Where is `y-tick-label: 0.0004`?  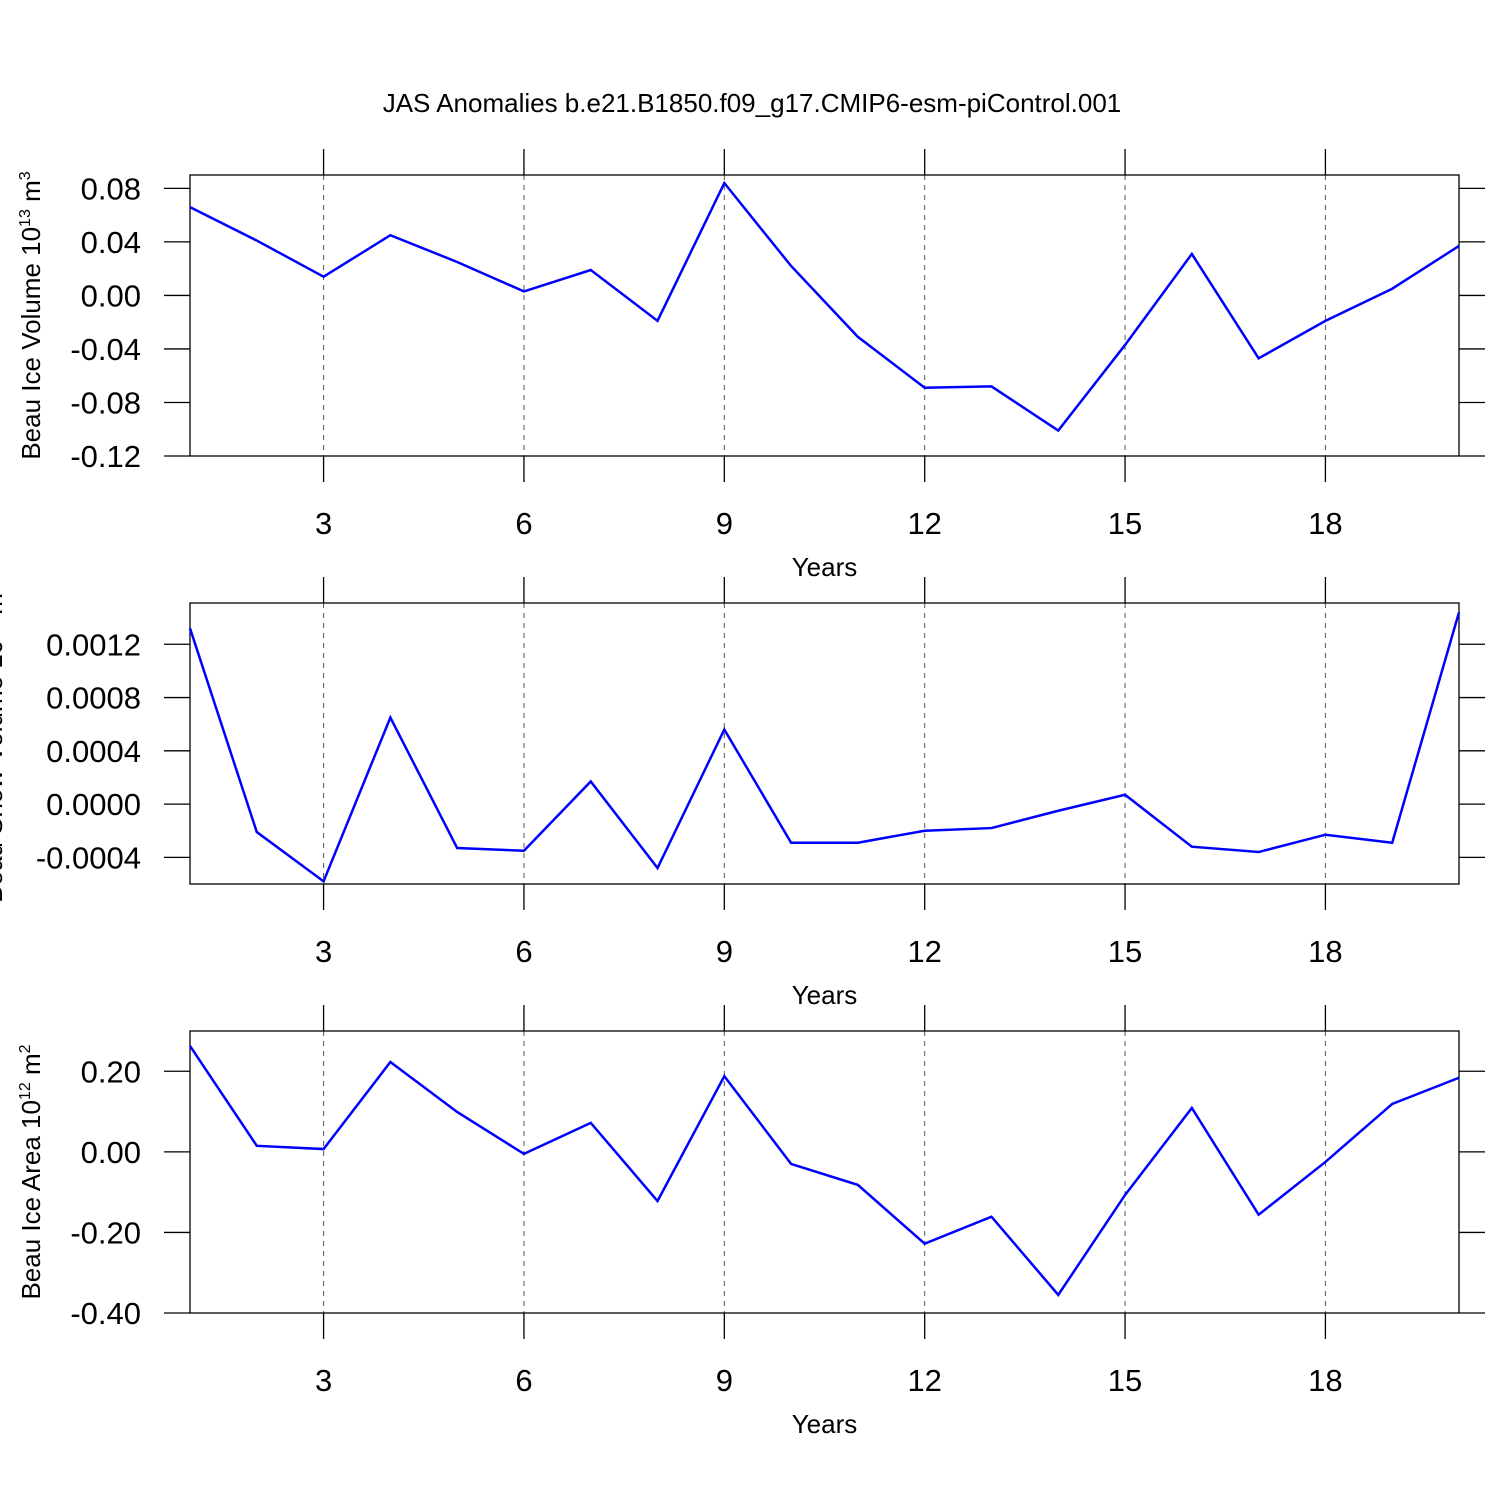 y-tick-label: 0.0004 is located at coordinates (93, 751).